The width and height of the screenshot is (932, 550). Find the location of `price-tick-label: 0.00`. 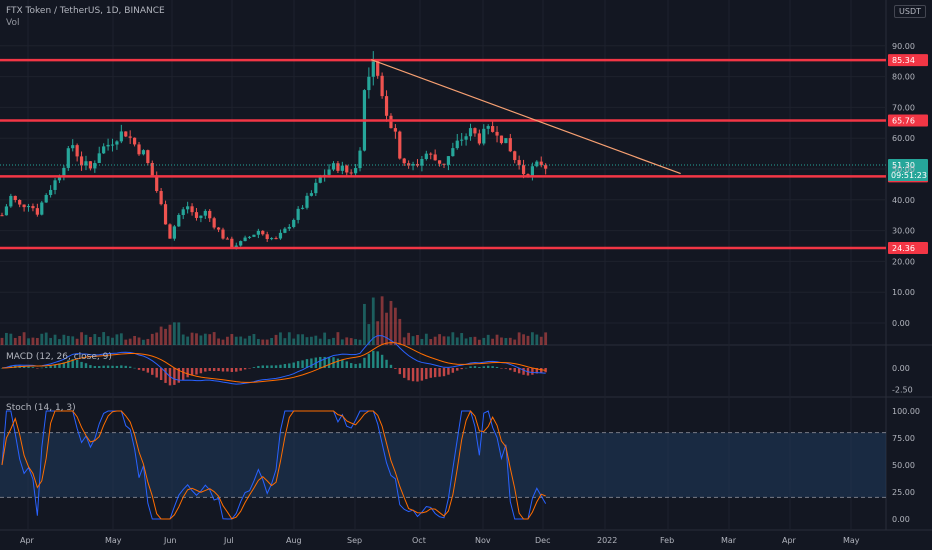

price-tick-label: 0.00 is located at coordinates (901, 323).